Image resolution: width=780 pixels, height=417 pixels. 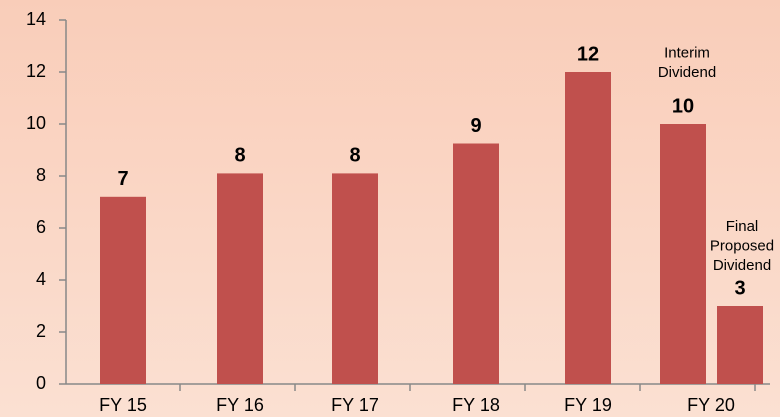 What do you see at coordinates (36, 19) in the screenshot?
I see `y-tick-label: 14` at bounding box center [36, 19].